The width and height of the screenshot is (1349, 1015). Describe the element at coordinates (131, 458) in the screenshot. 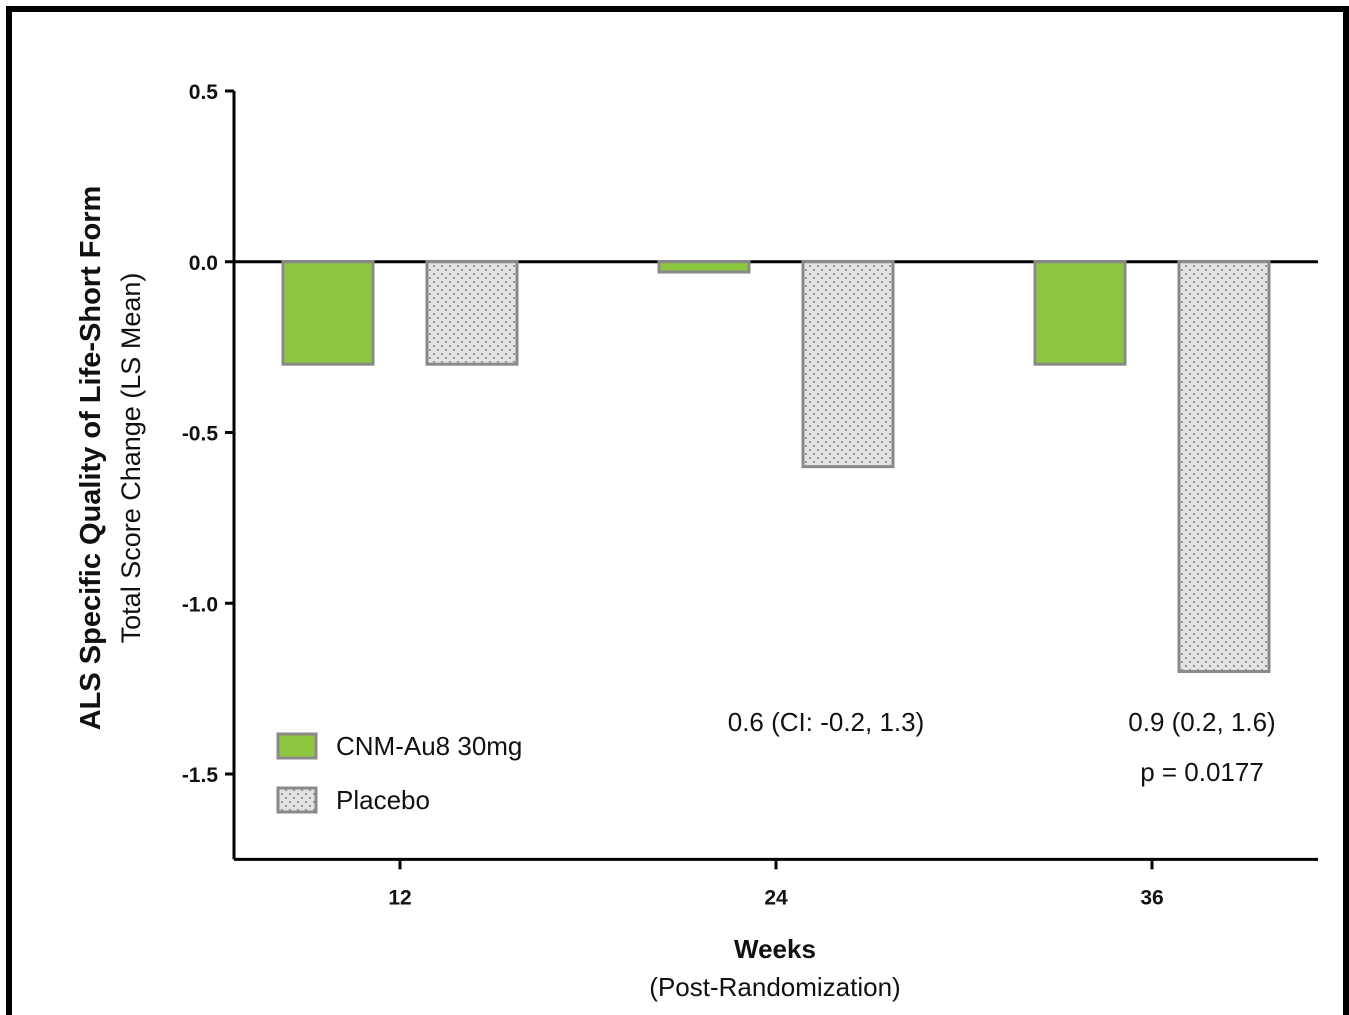

I see `y-axis-title-line2: Total Score Change (LS Mean)` at that location.